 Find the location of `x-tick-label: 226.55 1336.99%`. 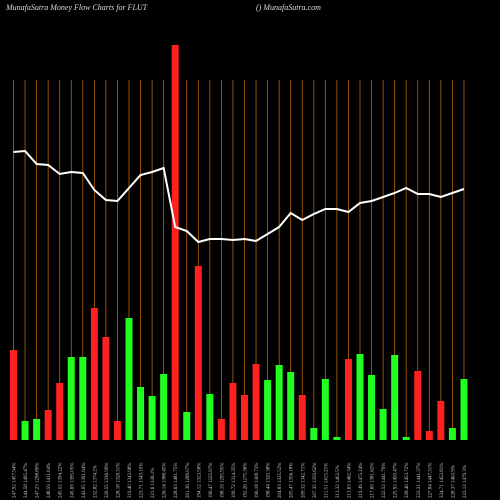

x-tick-label: 226.55 1336.99% is located at coordinates (107, 480).